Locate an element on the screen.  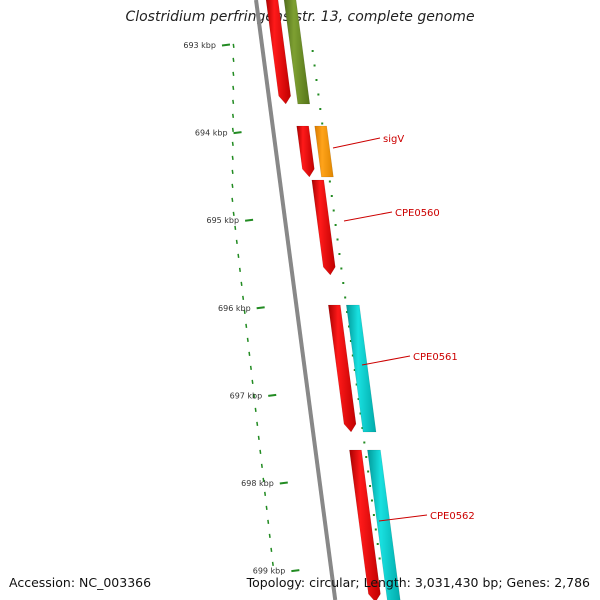
gene-label: sigV is located at coordinates (393, 139).